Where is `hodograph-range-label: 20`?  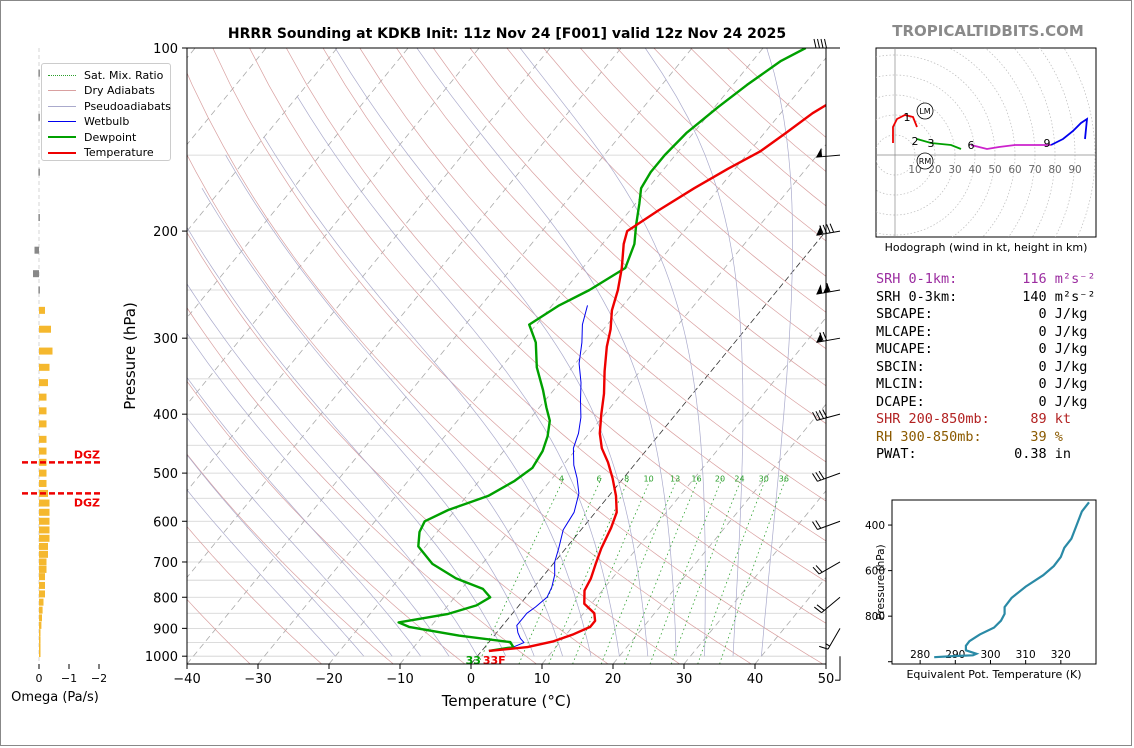 hodograph-range-label: 20 is located at coordinates (934, 170).